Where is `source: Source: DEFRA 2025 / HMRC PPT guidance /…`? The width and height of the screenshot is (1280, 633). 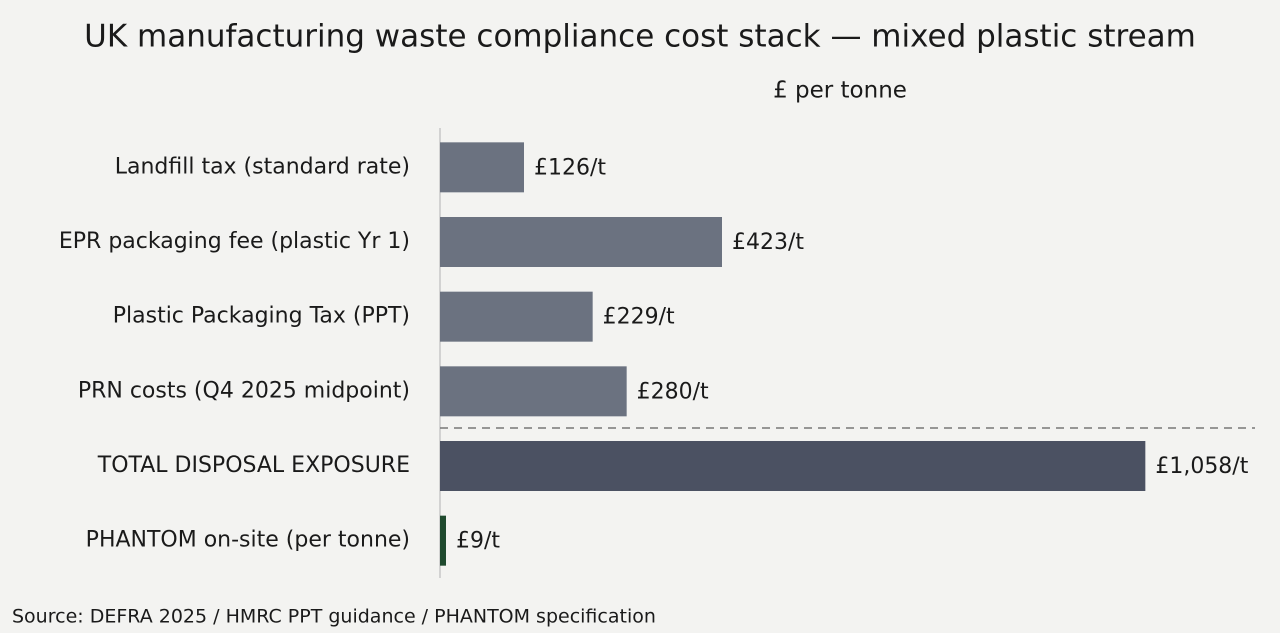
source: Source: DEFRA 2025 / HMRC PPT guidance /… is located at coordinates (334, 617).